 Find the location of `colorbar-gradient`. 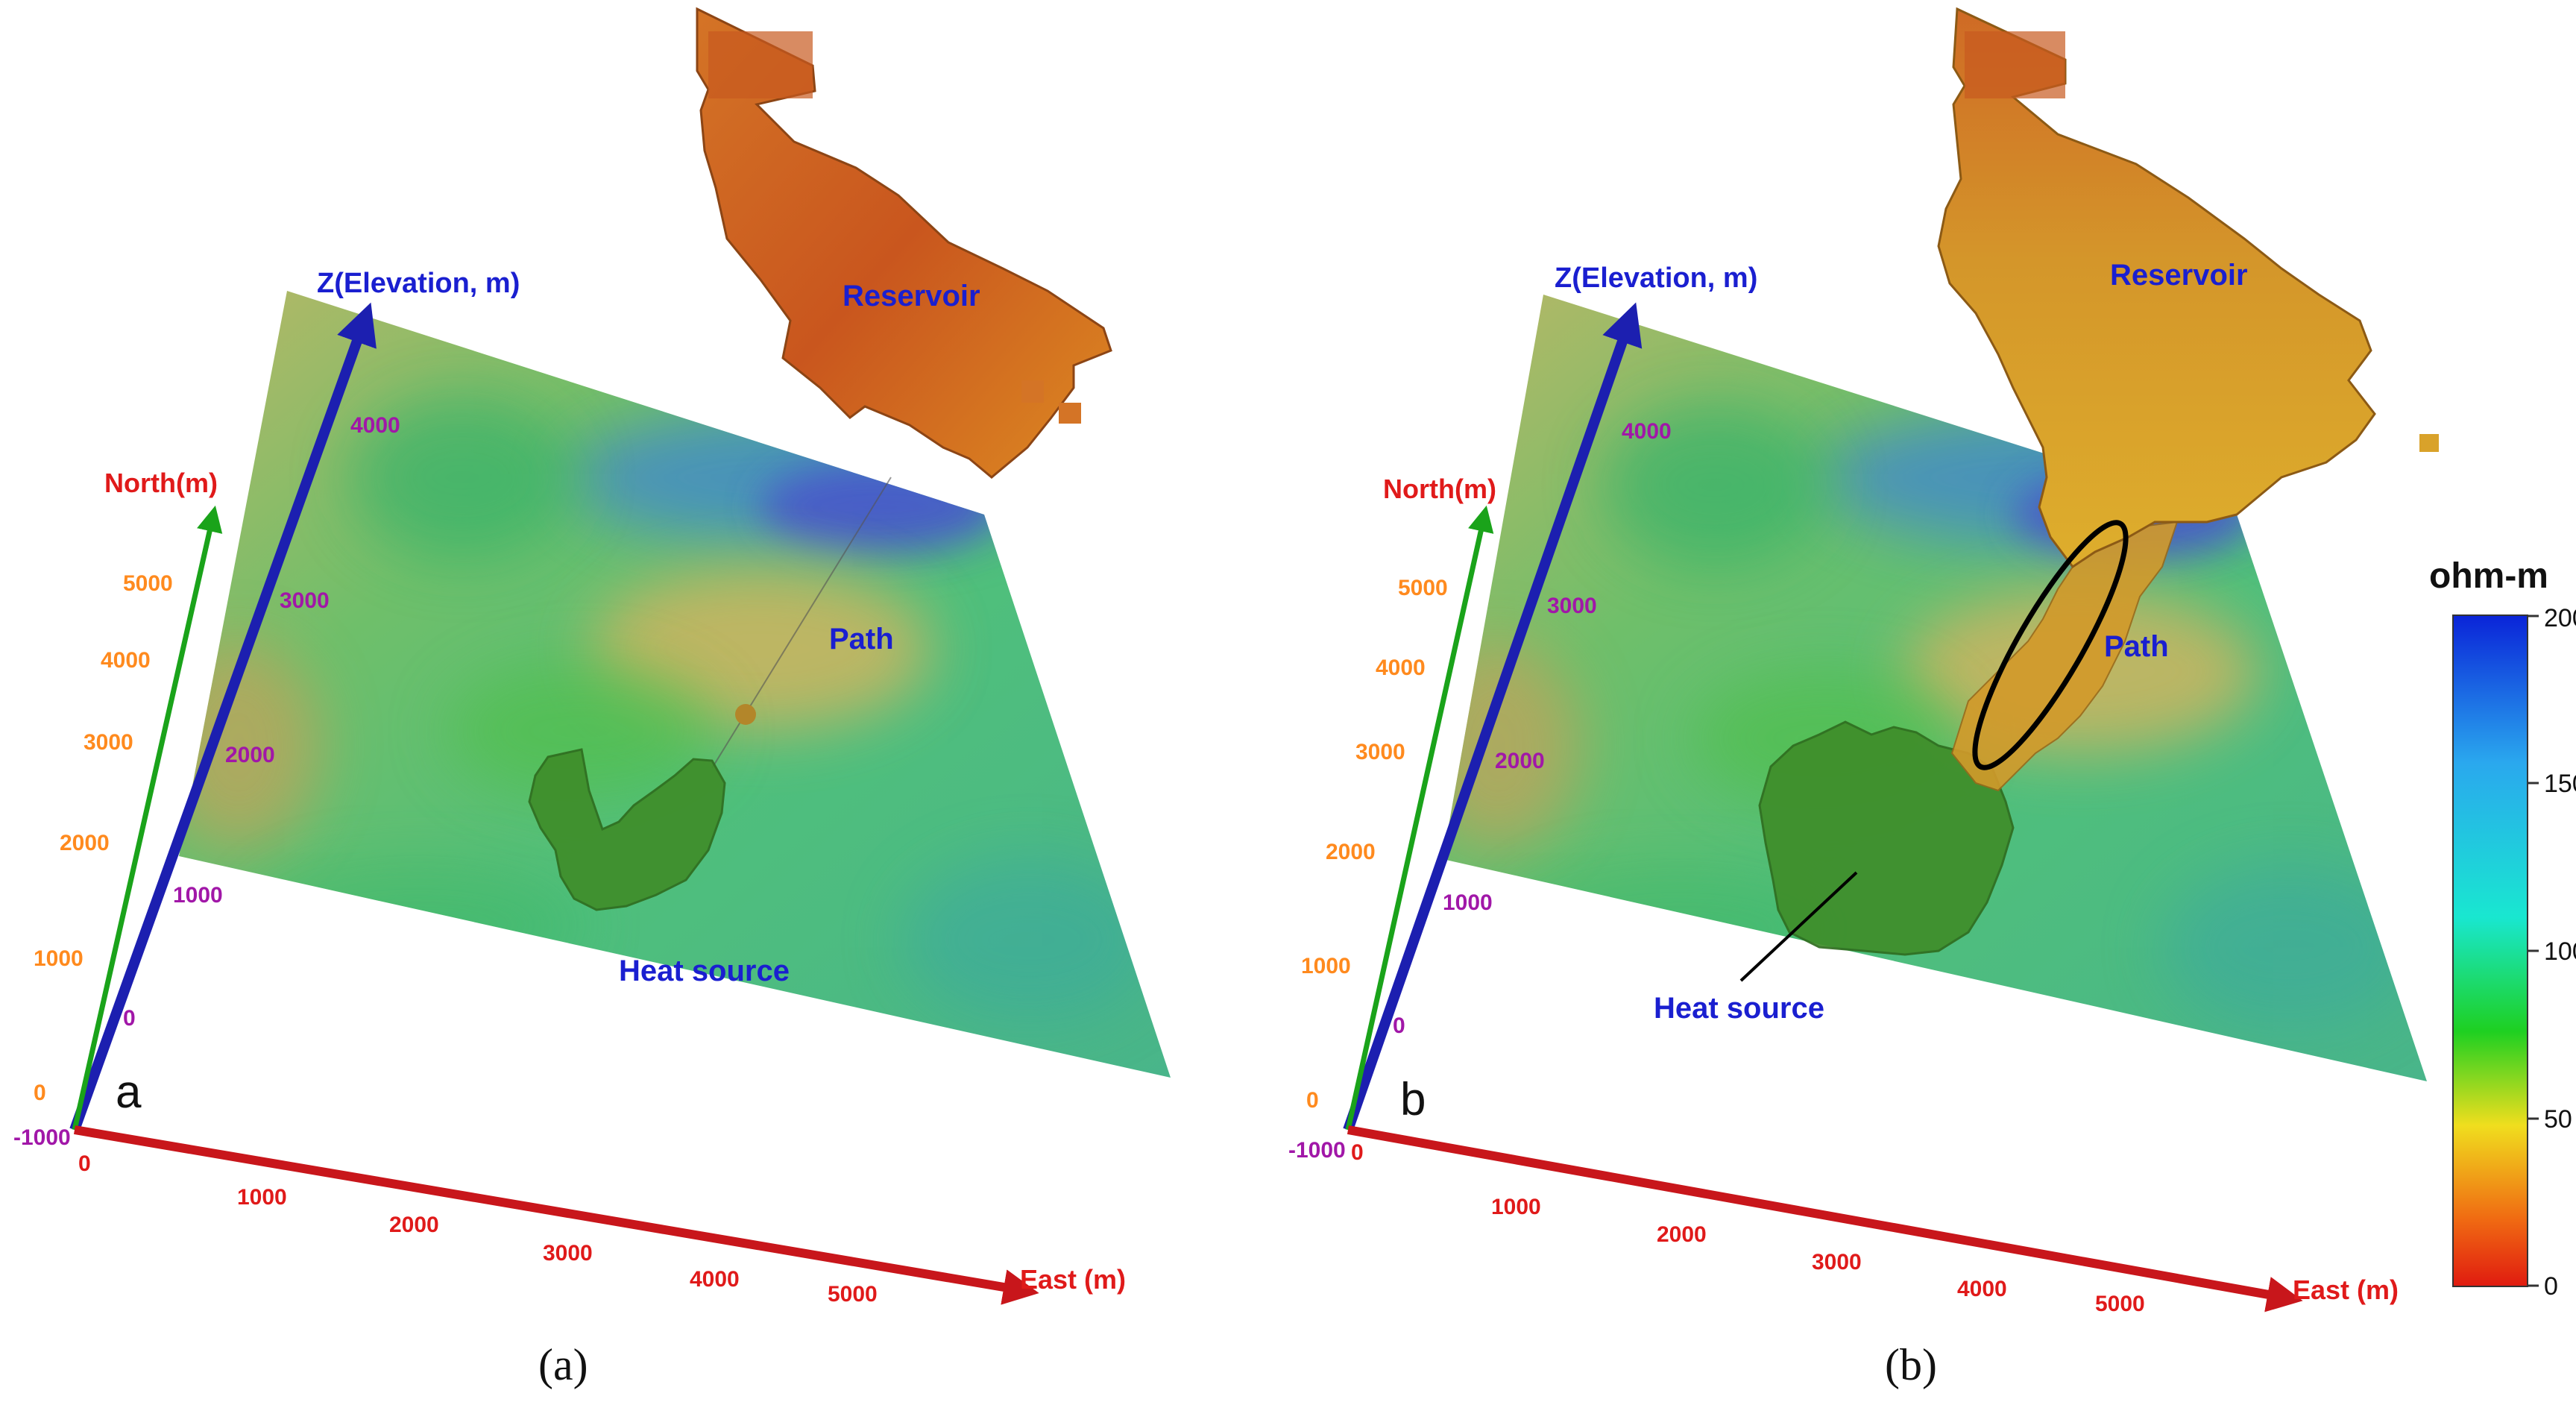

colorbar-gradient is located at coordinates (2490, 951).